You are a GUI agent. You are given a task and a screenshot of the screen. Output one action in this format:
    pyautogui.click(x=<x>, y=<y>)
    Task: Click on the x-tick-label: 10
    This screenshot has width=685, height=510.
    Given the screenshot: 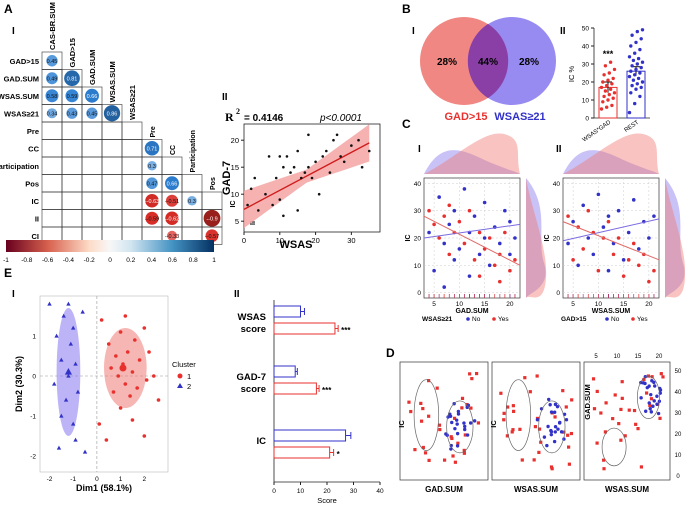 What is the action you would take?
    pyautogui.click(x=599, y=304)
    